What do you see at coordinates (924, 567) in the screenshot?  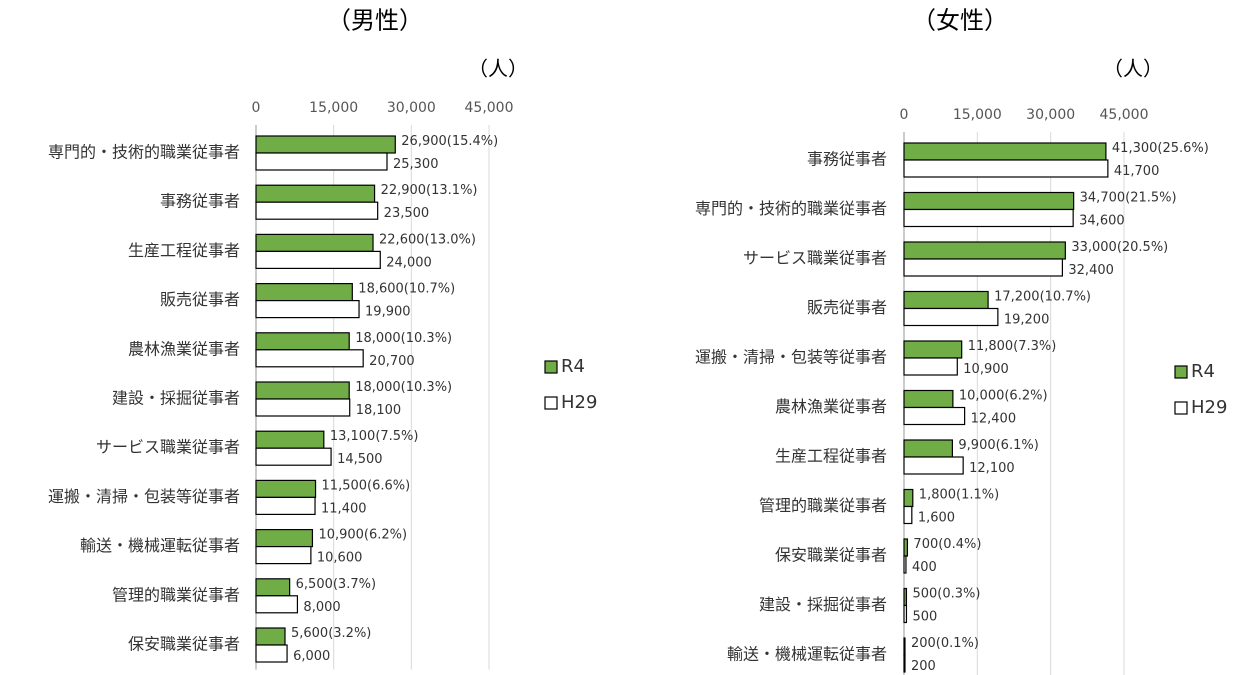 I see `value-label: 400` at bounding box center [924, 567].